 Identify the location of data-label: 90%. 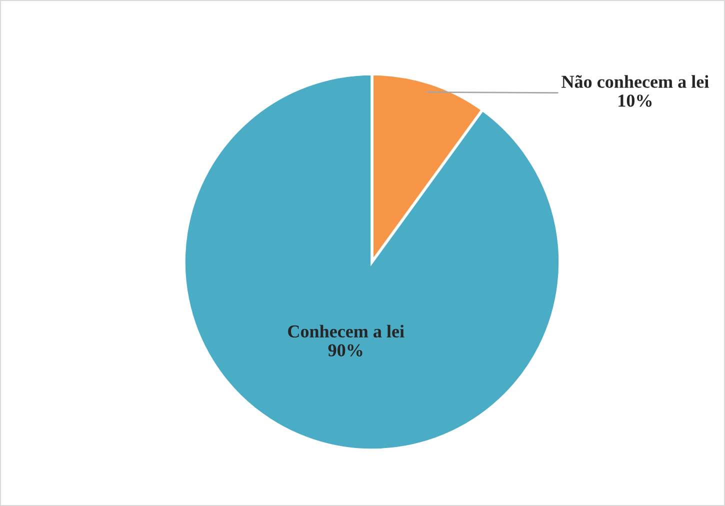
(345, 350).